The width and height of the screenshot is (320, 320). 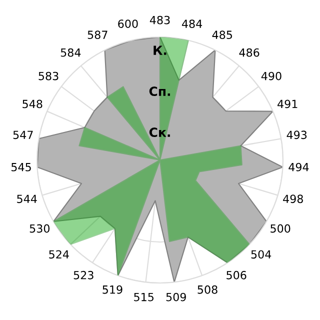 What do you see at coordinates (293, 199) in the screenshot?
I see `spoke-label: 498` at bounding box center [293, 199].